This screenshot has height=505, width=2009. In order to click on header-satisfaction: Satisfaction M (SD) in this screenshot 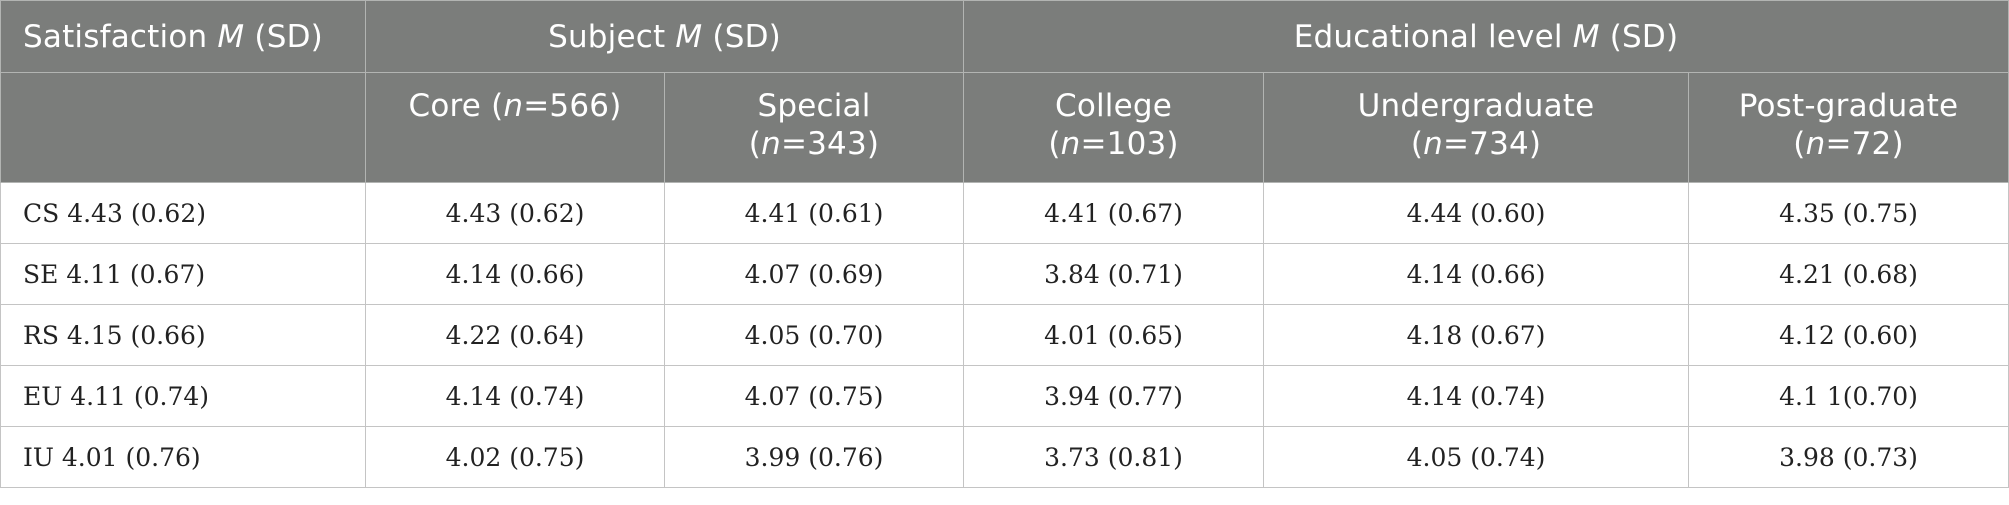, I will do `click(183, 36)`.